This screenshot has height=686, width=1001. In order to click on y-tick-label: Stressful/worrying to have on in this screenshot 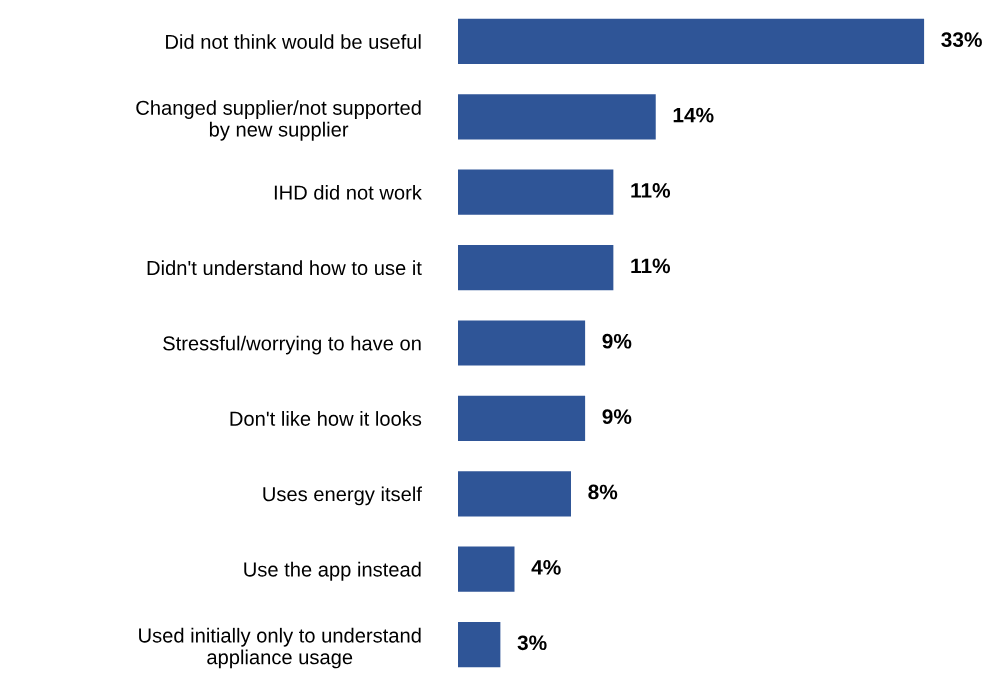, I will do `click(292, 345)`.